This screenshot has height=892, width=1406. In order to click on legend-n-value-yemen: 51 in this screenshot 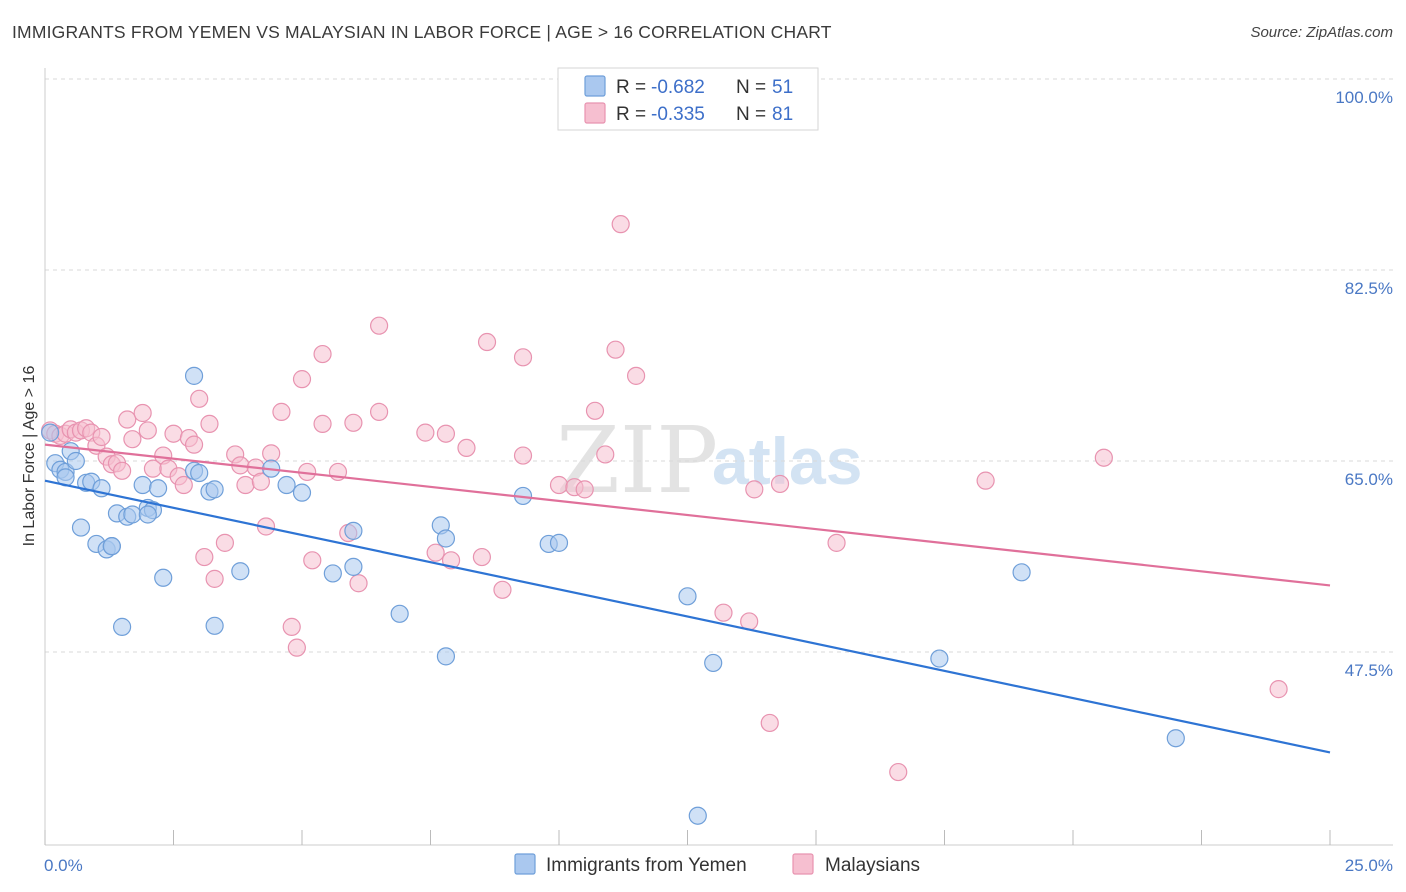, I will do `click(782, 87)`.